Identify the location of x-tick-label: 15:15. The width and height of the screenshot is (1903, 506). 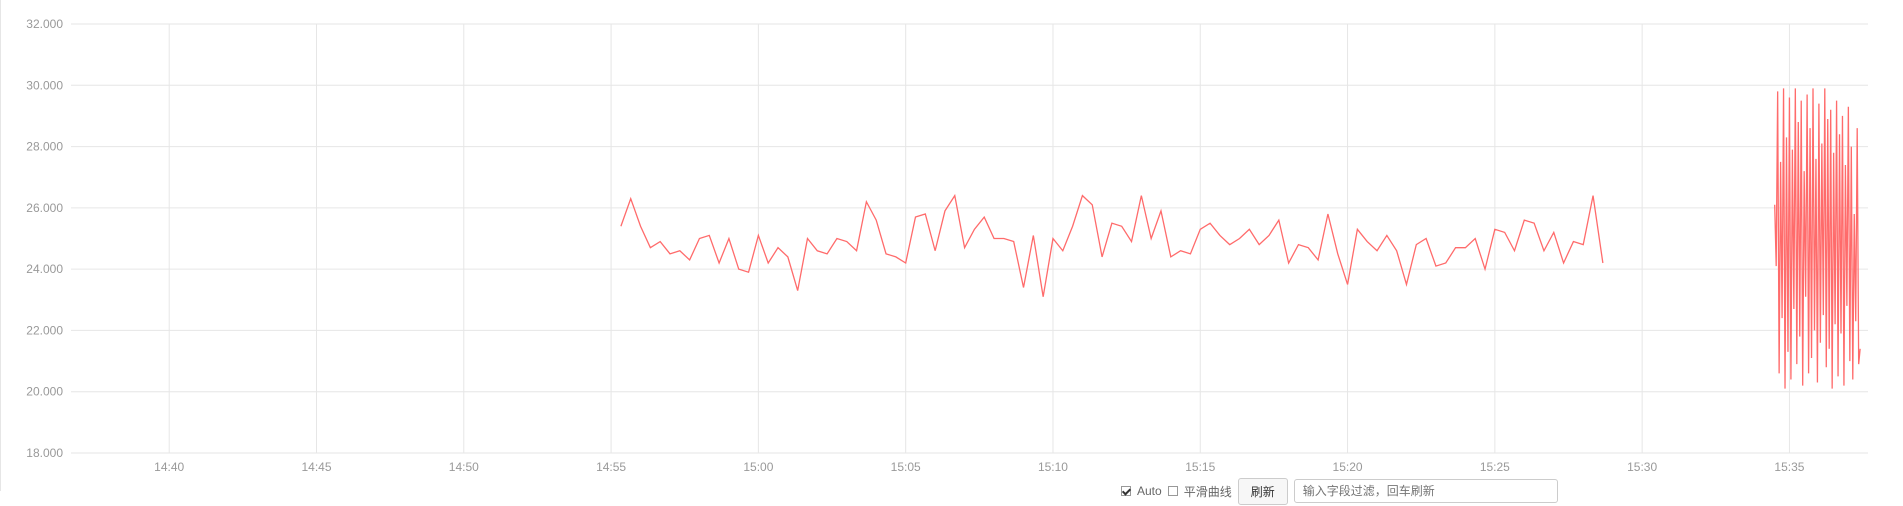
(1200, 467).